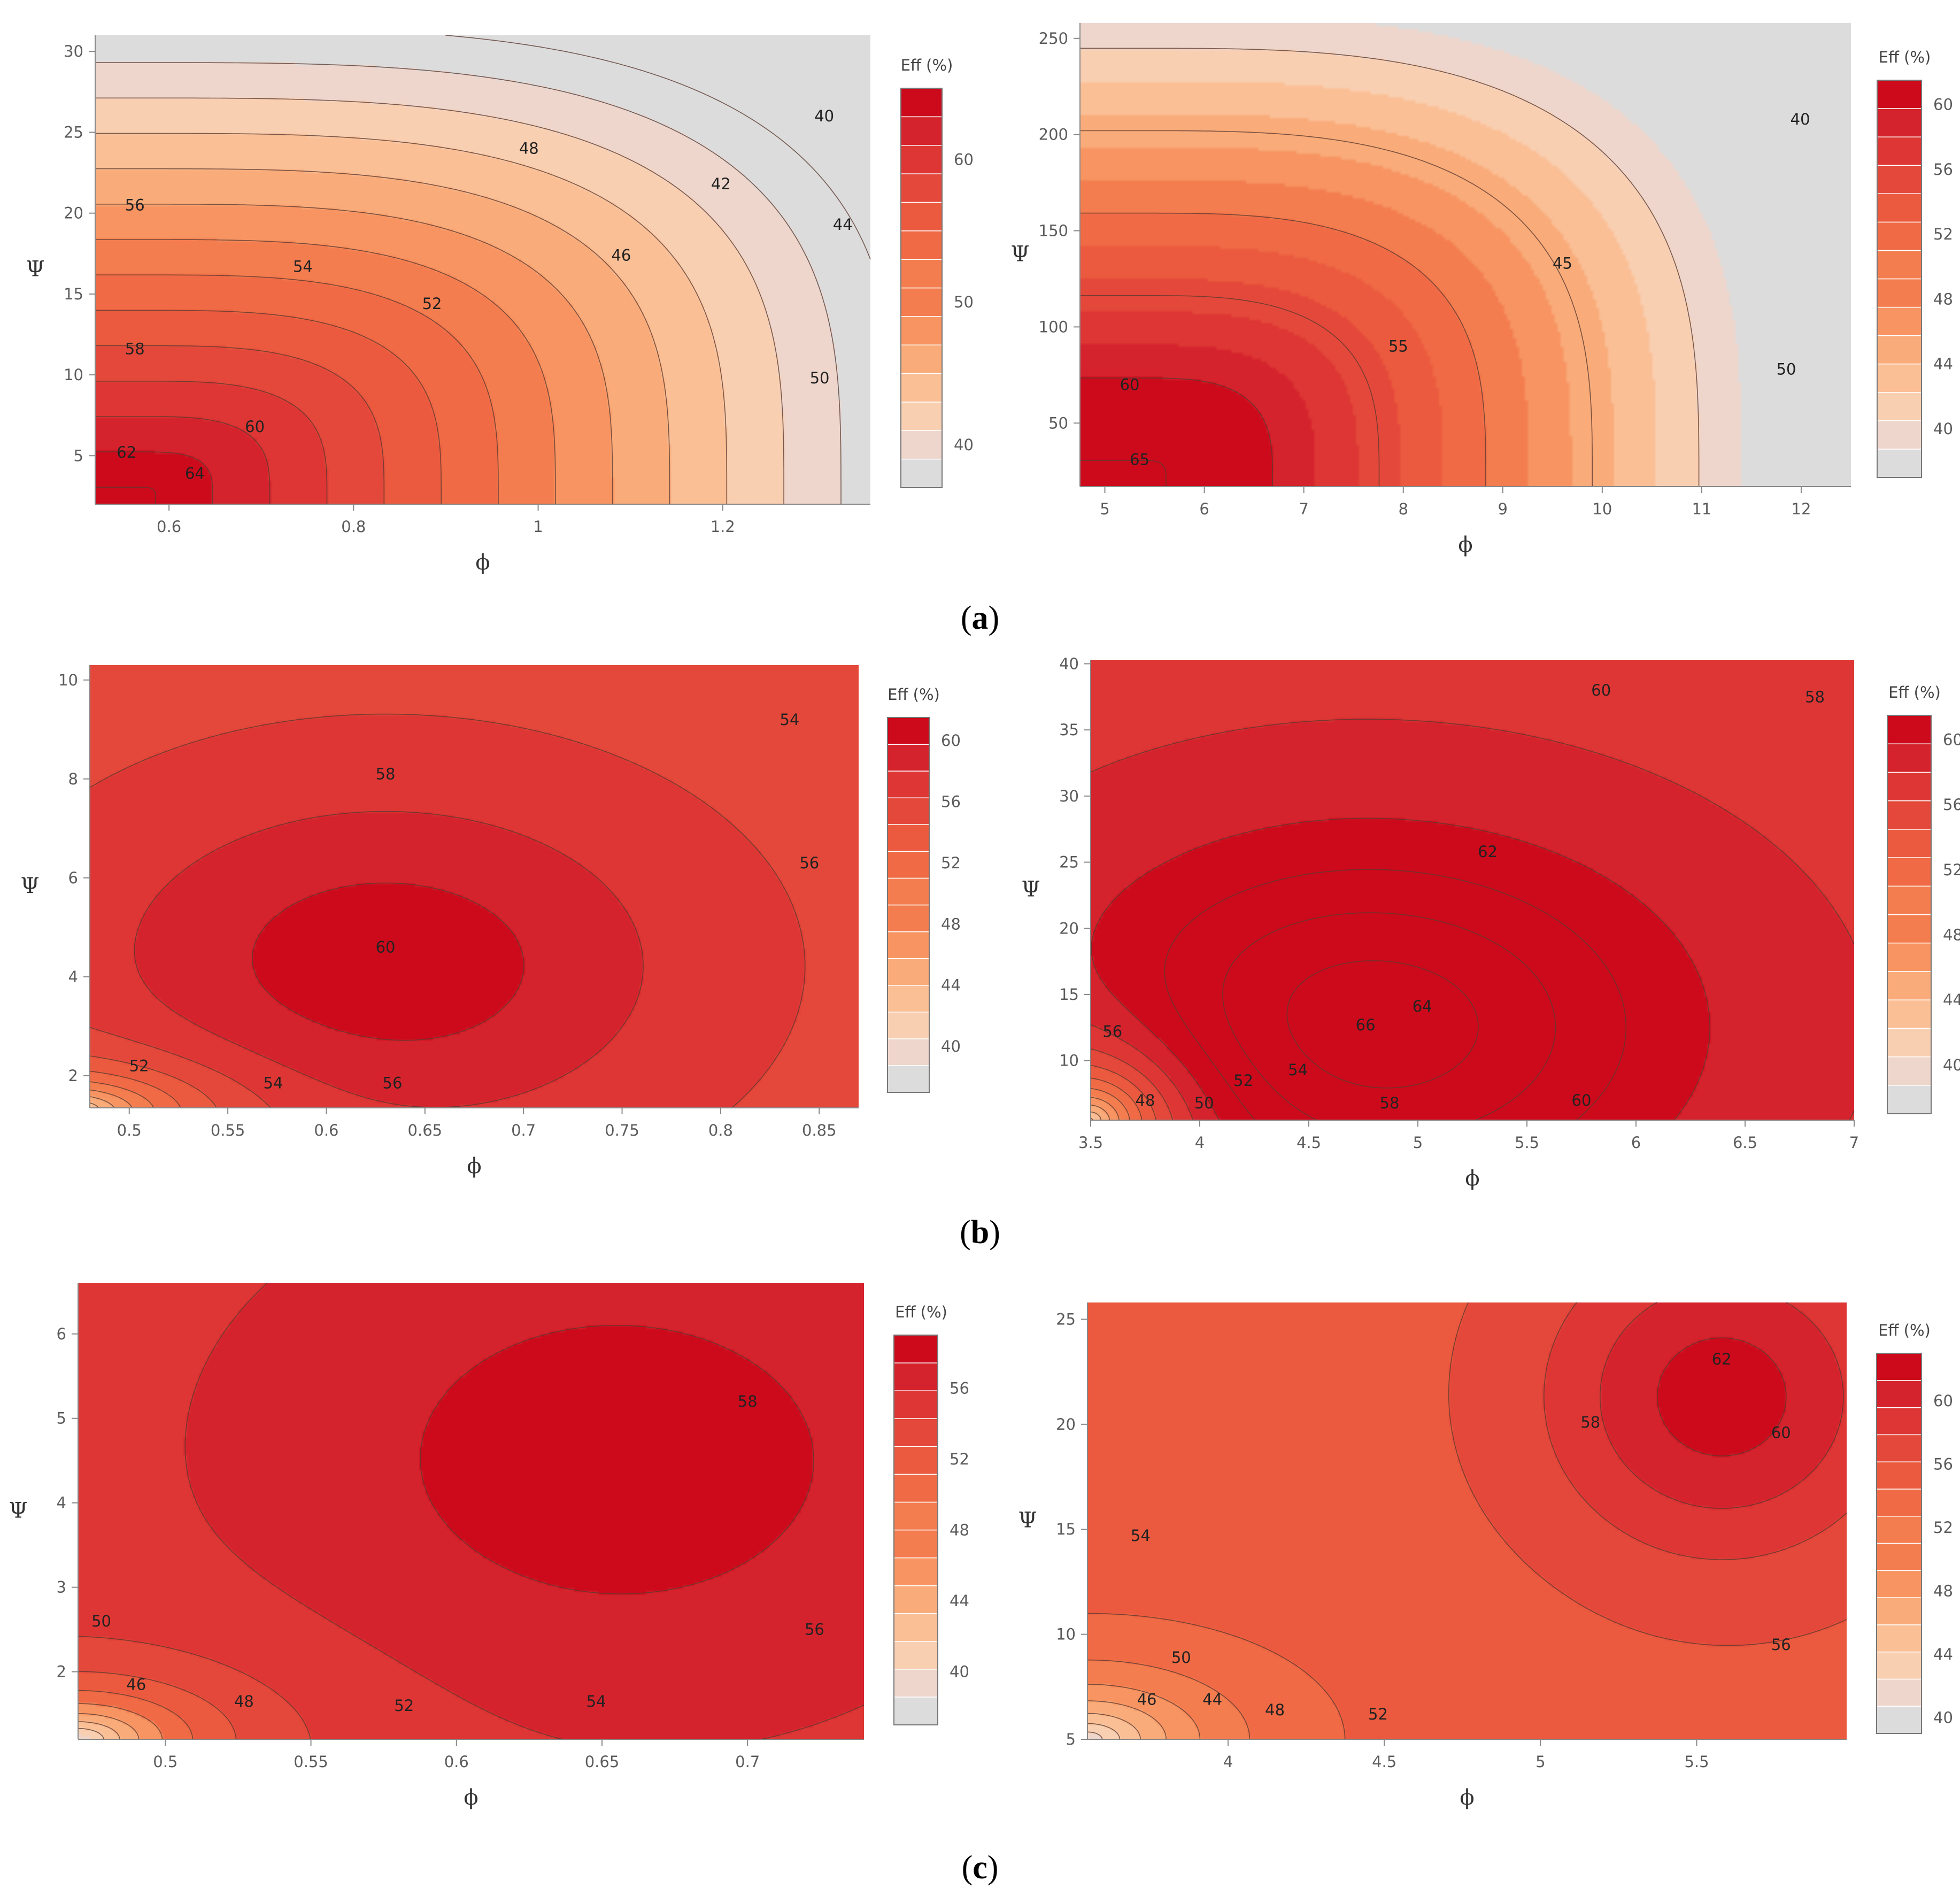 The height and width of the screenshot is (1904, 1960). I want to click on contour-fill, so click(471, 1511).